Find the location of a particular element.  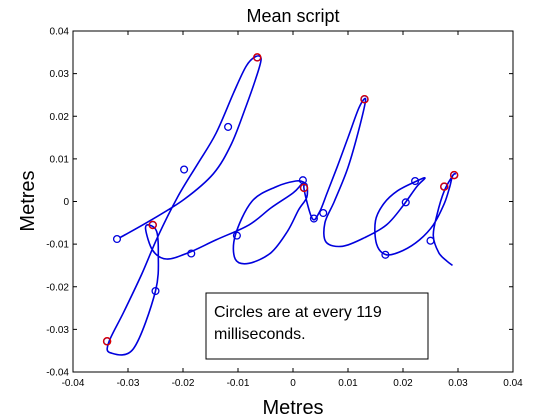

x-tick-label: -0.03 is located at coordinates (128, 383).